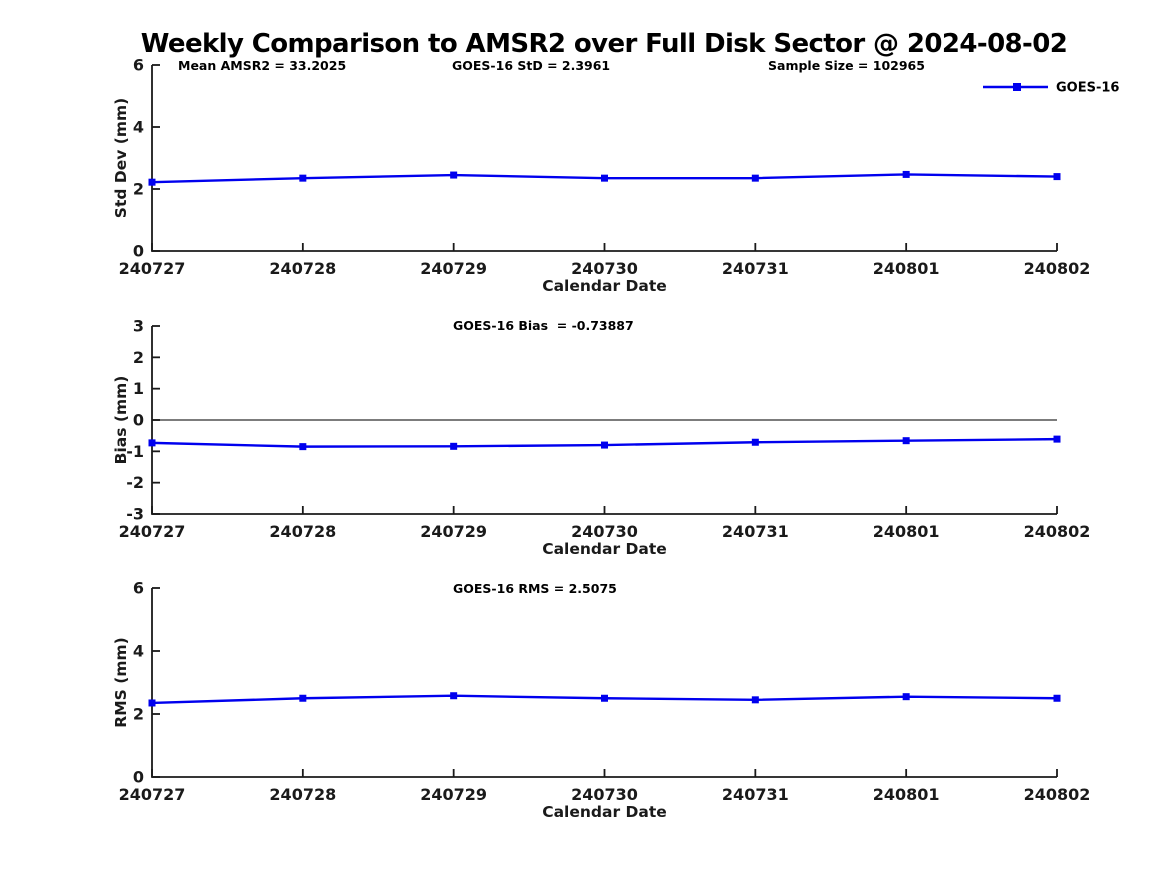 The image size is (1167, 875). What do you see at coordinates (135, 451) in the screenshot?
I see `y-tick-label: -1` at bounding box center [135, 451].